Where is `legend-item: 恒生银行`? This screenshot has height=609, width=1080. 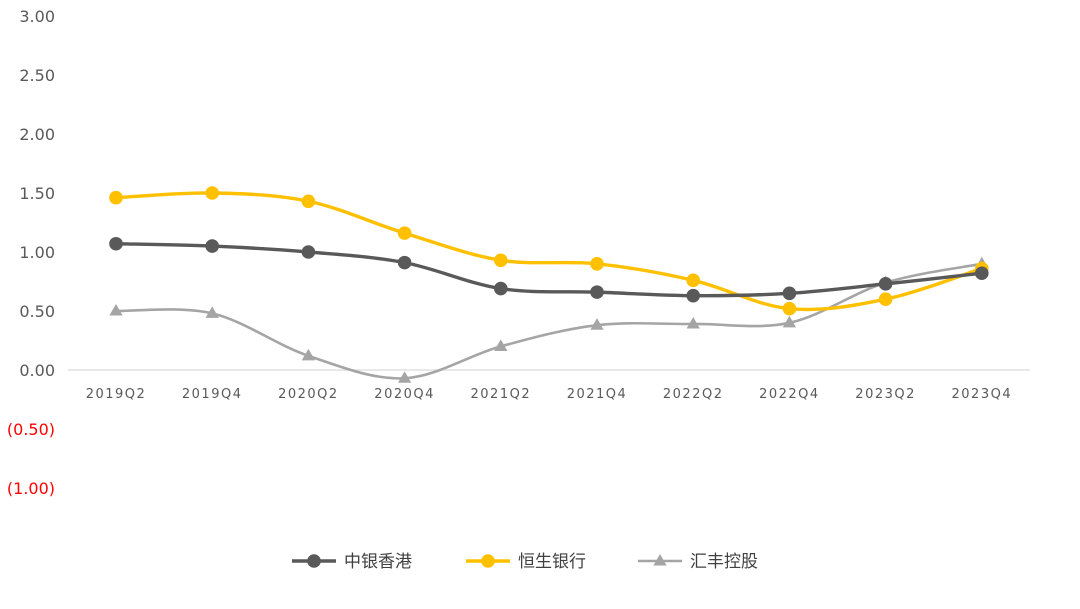
legend-item: 恒生银行 is located at coordinates (526, 562).